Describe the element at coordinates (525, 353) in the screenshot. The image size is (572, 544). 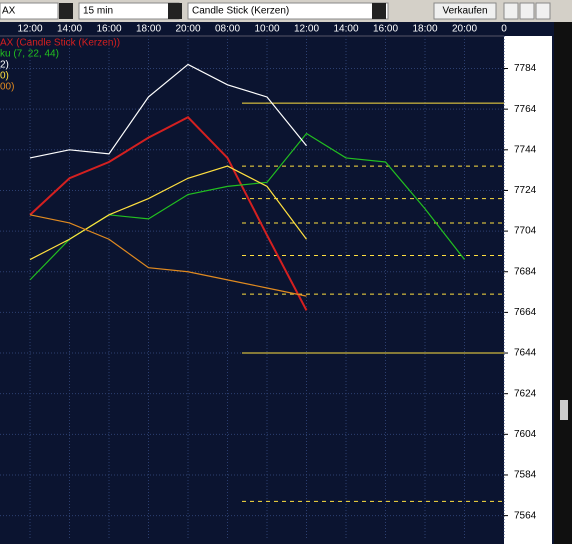
I see `y-tick-label: 7644` at that location.